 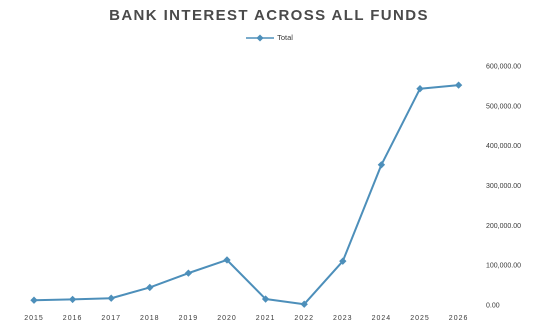 What do you see at coordinates (189, 318) in the screenshot?
I see `x-tick-label: 2019` at bounding box center [189, 318].